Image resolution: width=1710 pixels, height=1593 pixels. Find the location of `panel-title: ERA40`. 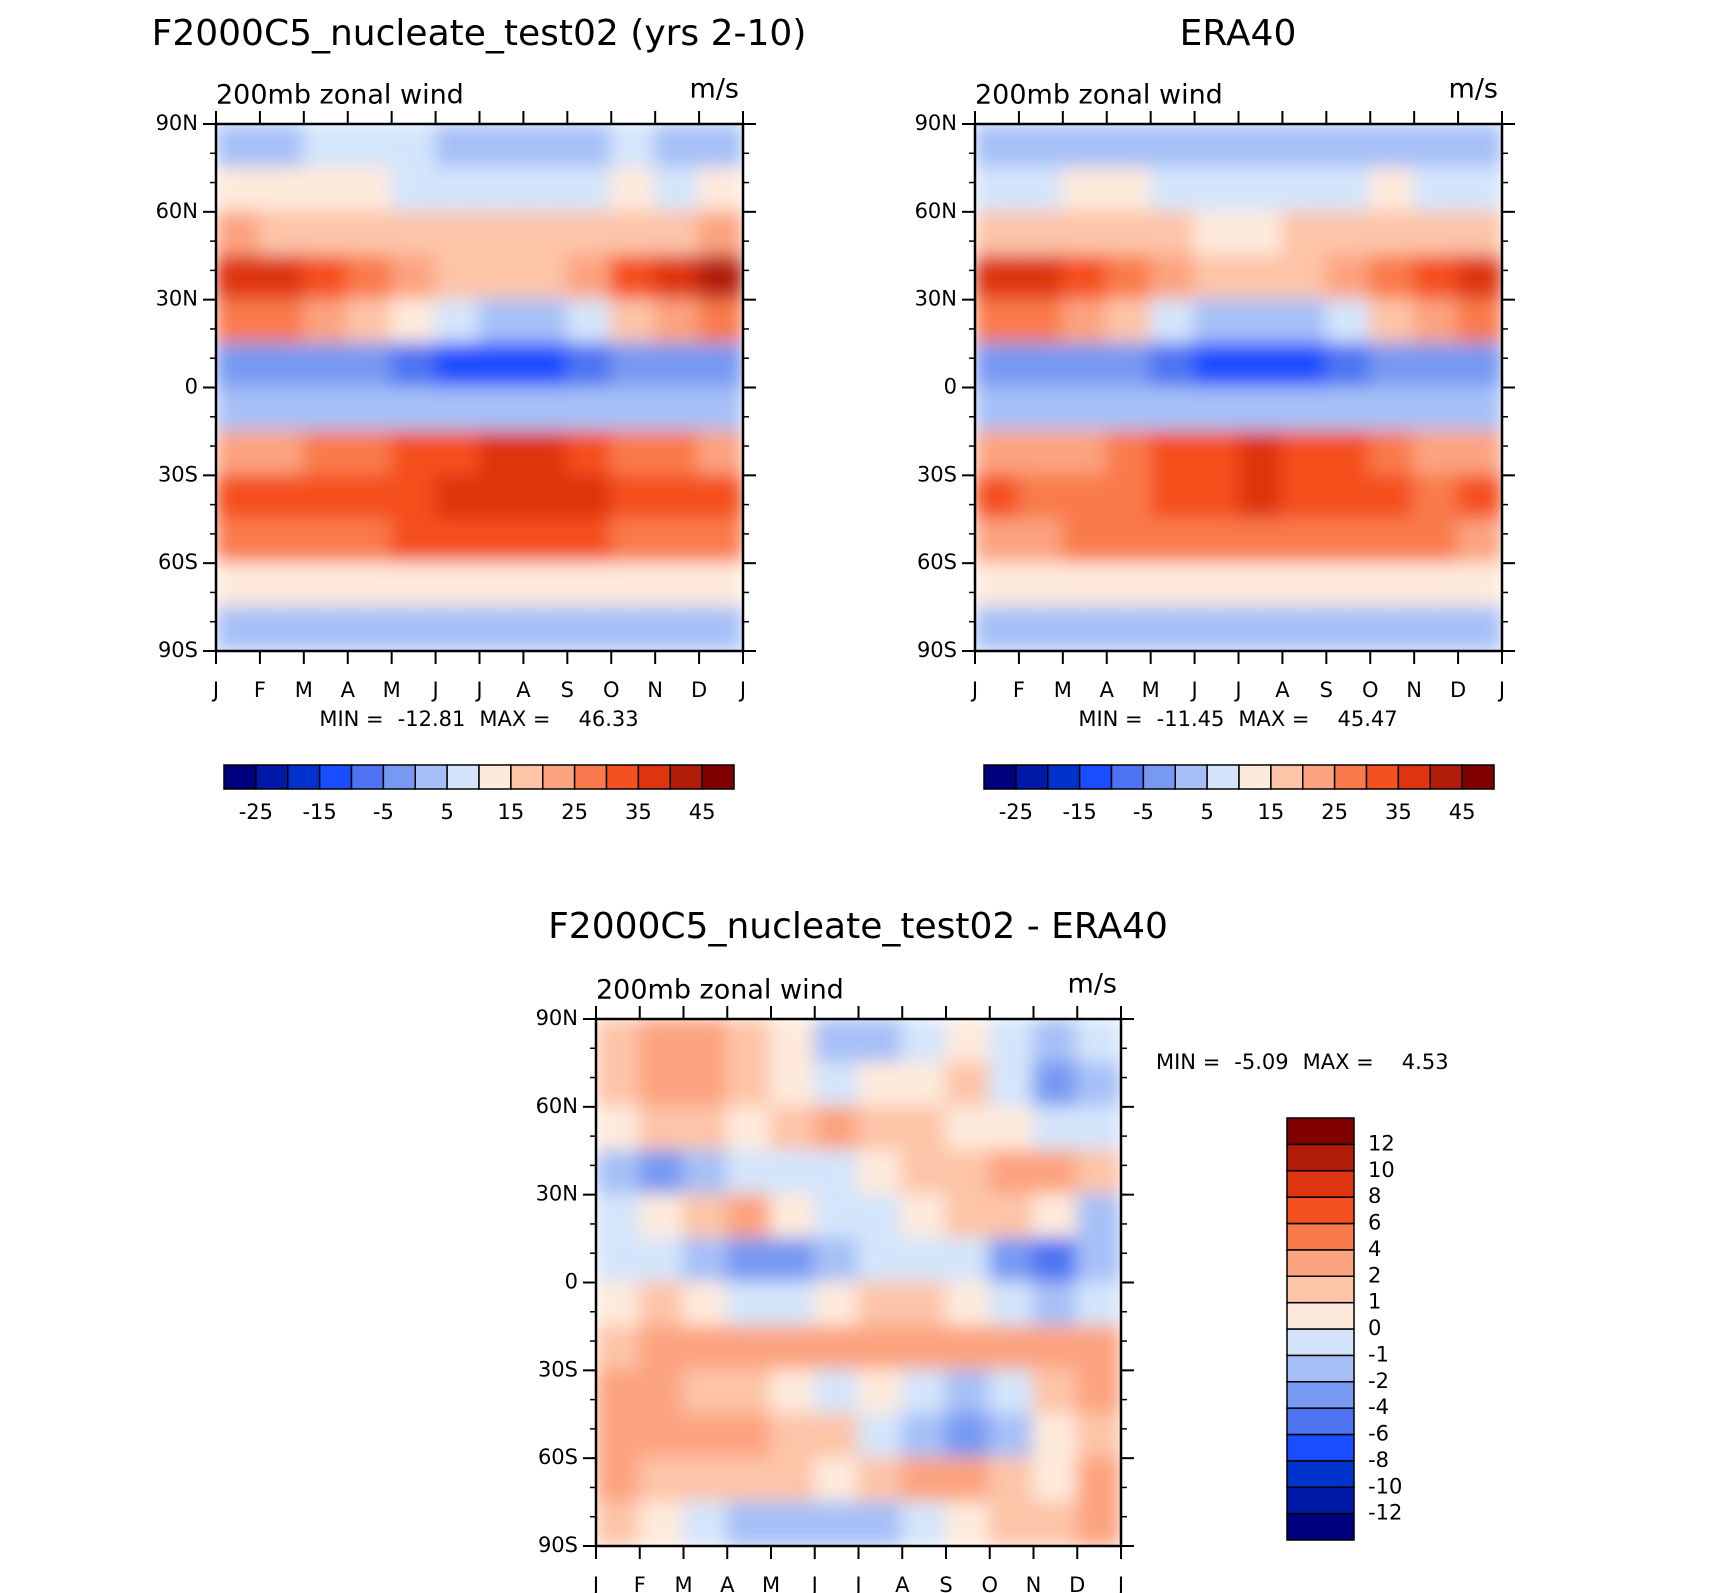

panel-title: ERA40 is located at coordinates (1238, 33).